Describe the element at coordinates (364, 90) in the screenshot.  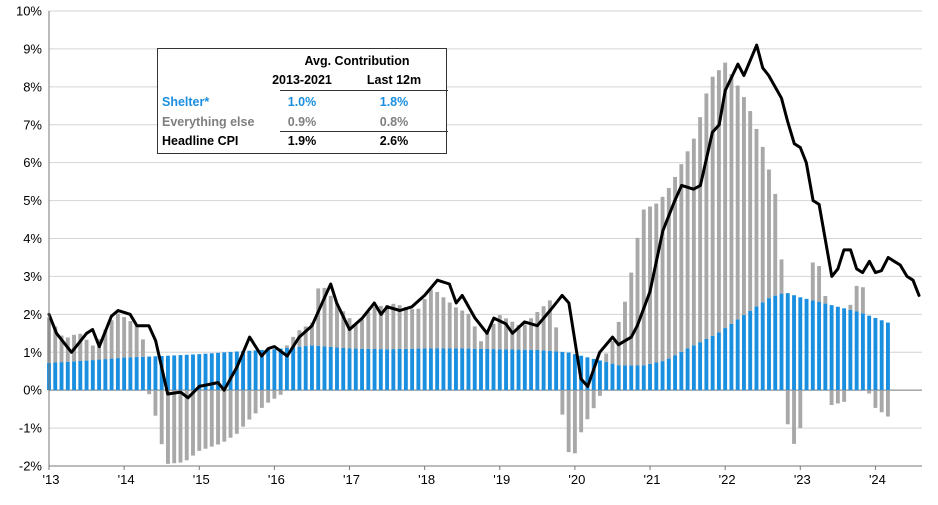
I see `legend-rule-top` at that location.